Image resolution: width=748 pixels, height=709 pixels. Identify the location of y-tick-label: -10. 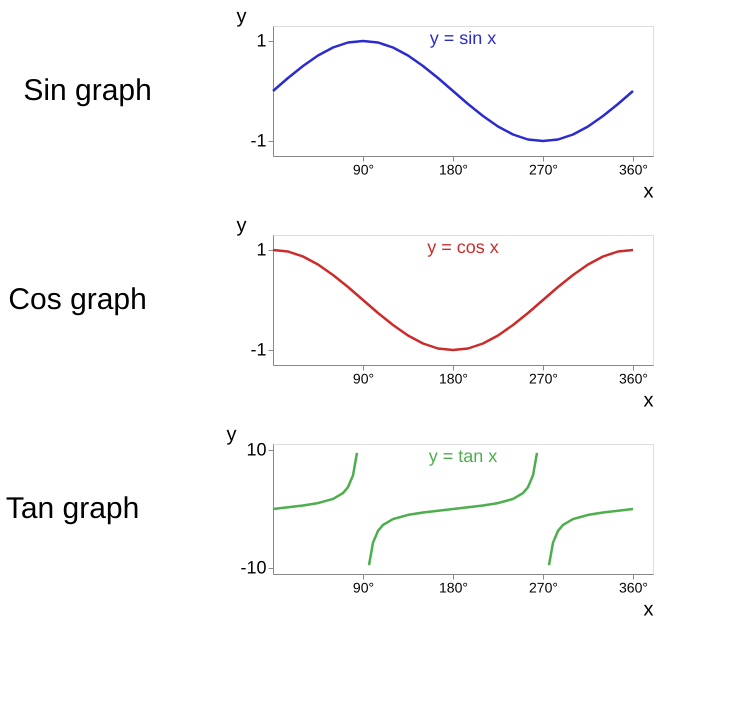
(253, 568).